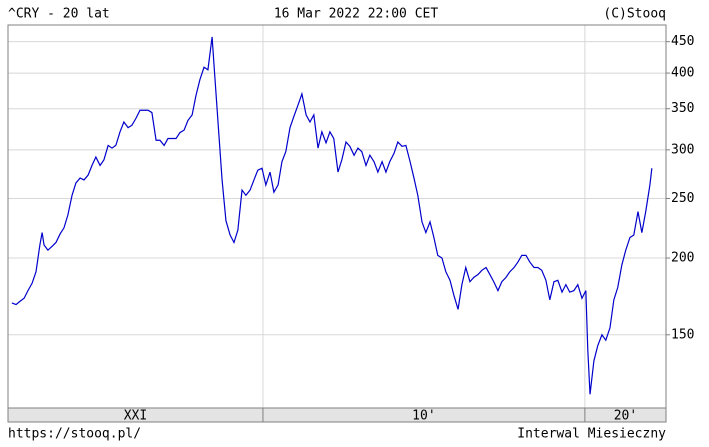  Describe the element at coordinates (682, 198) in the screenshot. I see `y-tick-label: 250` at that location.